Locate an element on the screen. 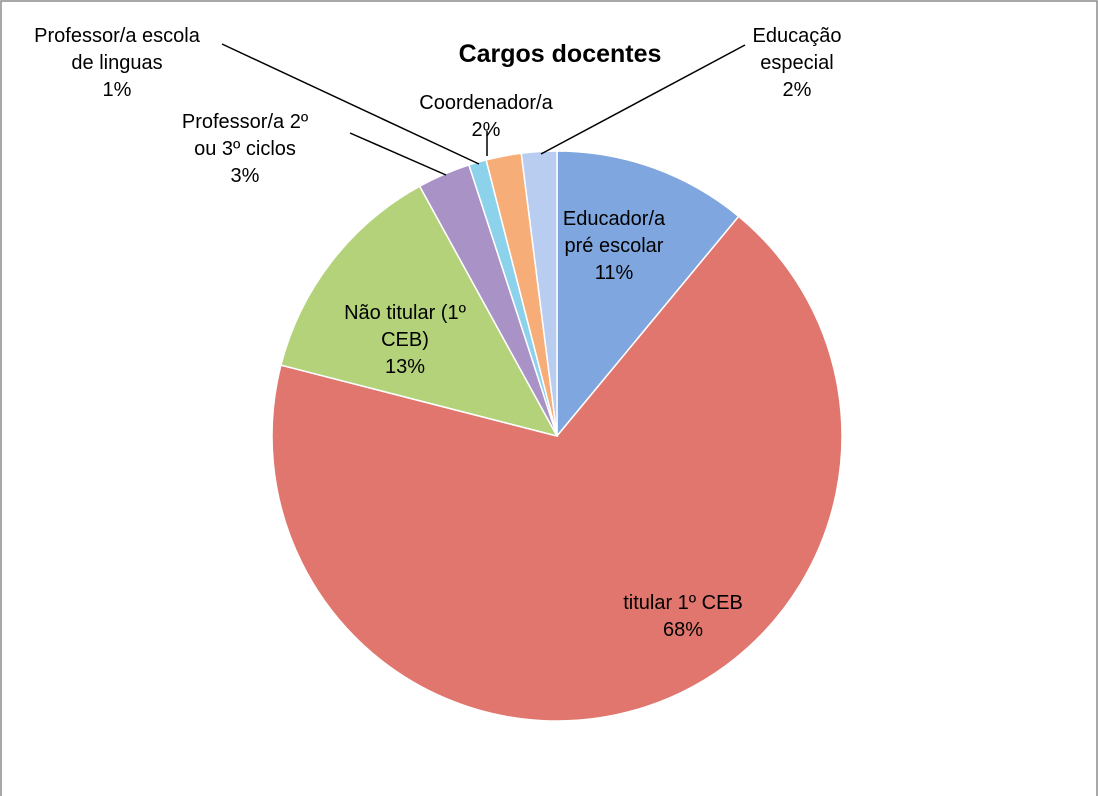  value-label: 3% is located at coordinates (245, 176).